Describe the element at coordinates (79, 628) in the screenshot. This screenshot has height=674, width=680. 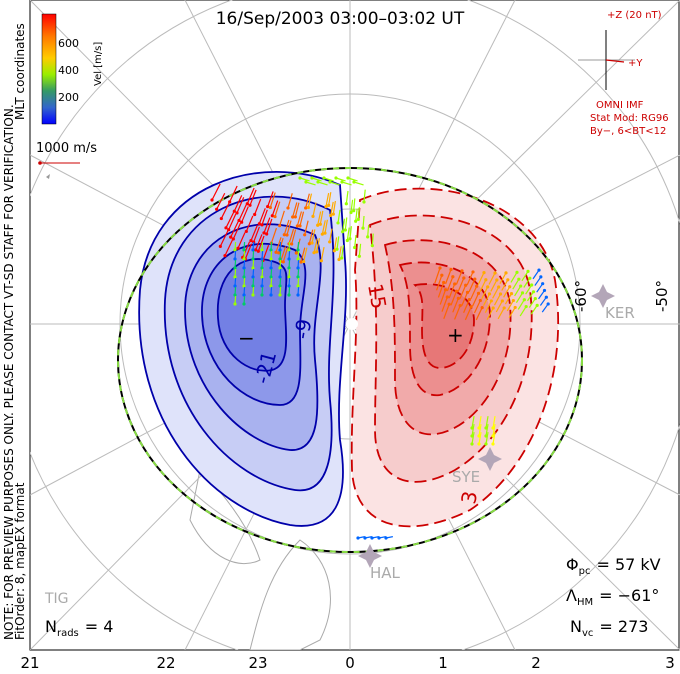
I see `nrads-stat: Nrads = 4` at that location.